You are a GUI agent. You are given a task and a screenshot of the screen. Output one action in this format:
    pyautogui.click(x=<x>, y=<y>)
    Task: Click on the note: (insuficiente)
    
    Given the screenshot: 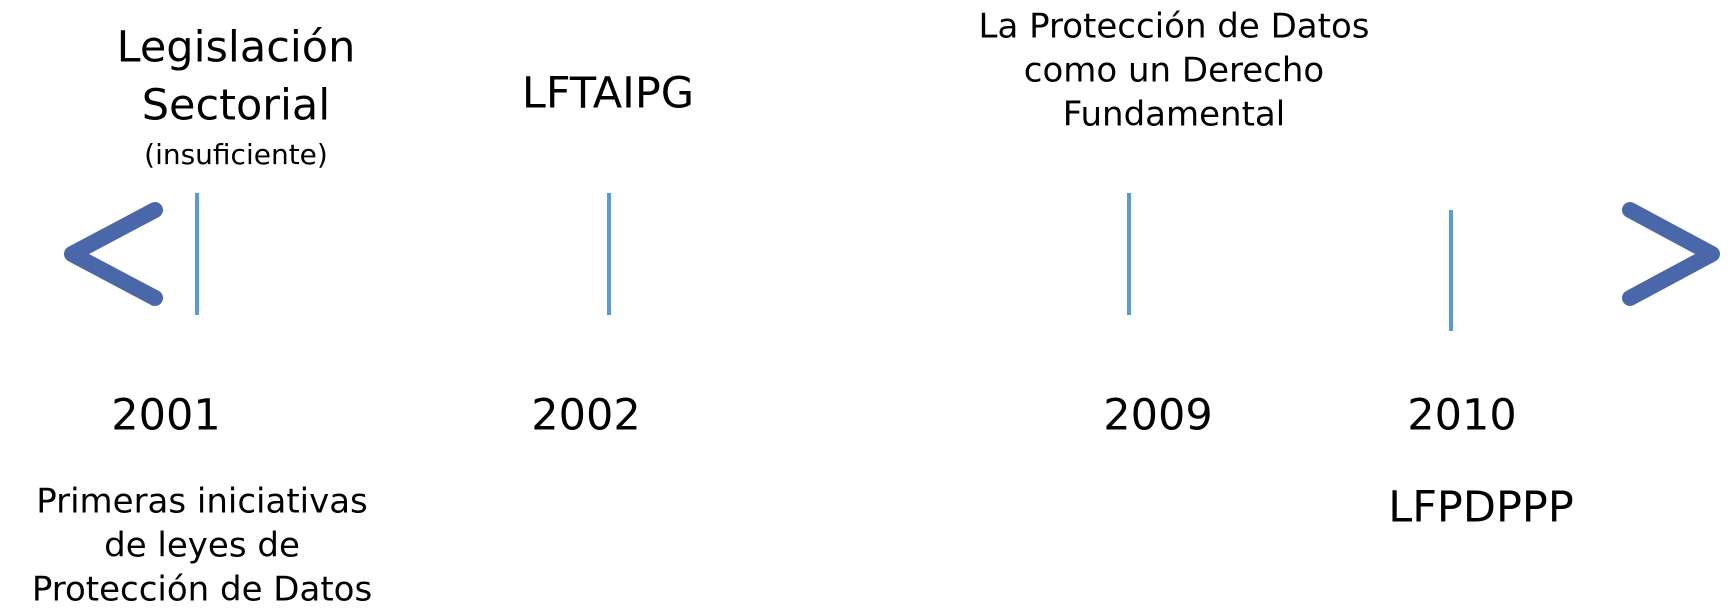 What is the action you would take?
    pyautogui.click(x=236, y=154)
    